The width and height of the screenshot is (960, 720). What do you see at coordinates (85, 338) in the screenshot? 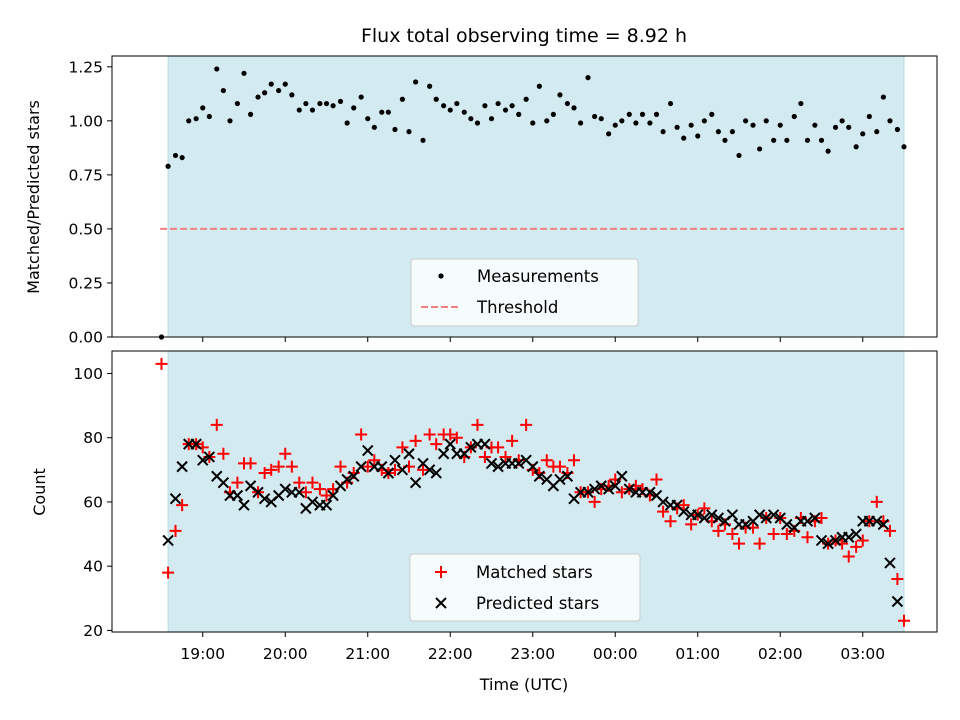
I see `y-tick-label: 0.00` at bounding box center [85, 338].